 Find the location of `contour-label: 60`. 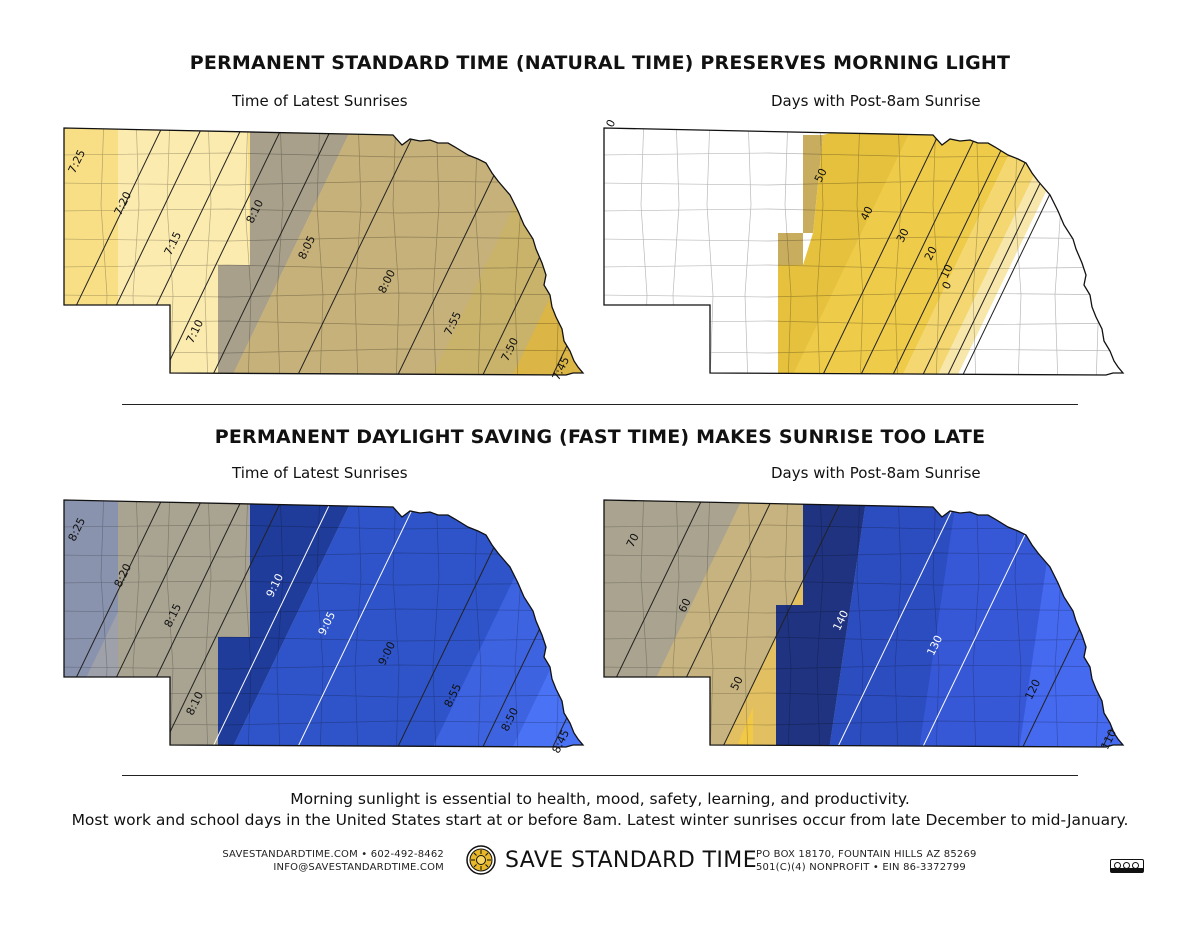

contour-label: 60 is located at coordinates (685, 605).